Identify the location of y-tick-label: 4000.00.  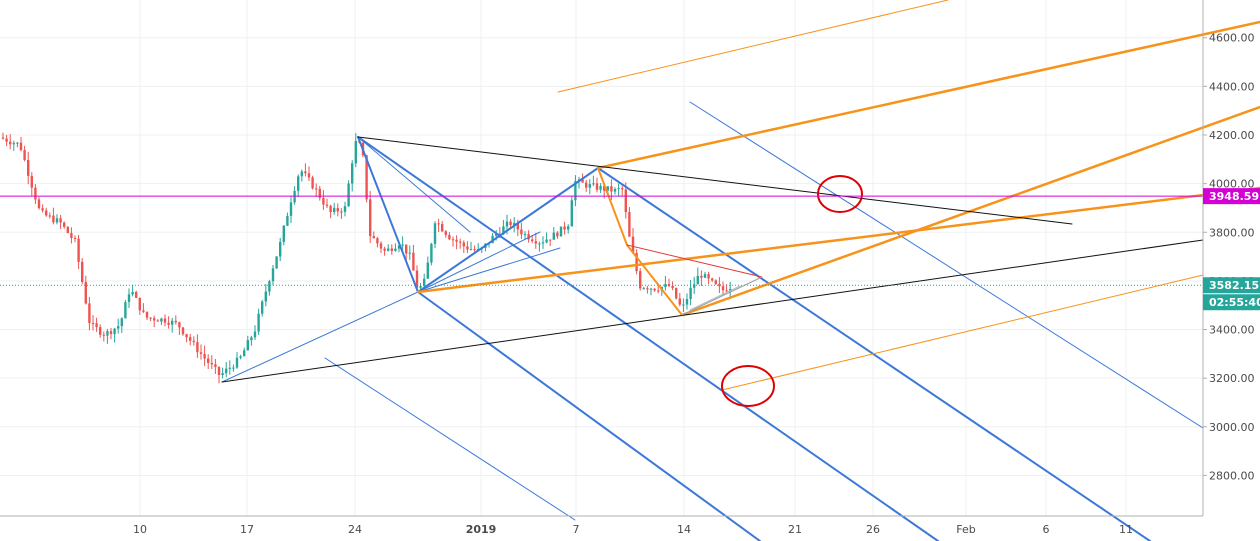
(1232, 184).